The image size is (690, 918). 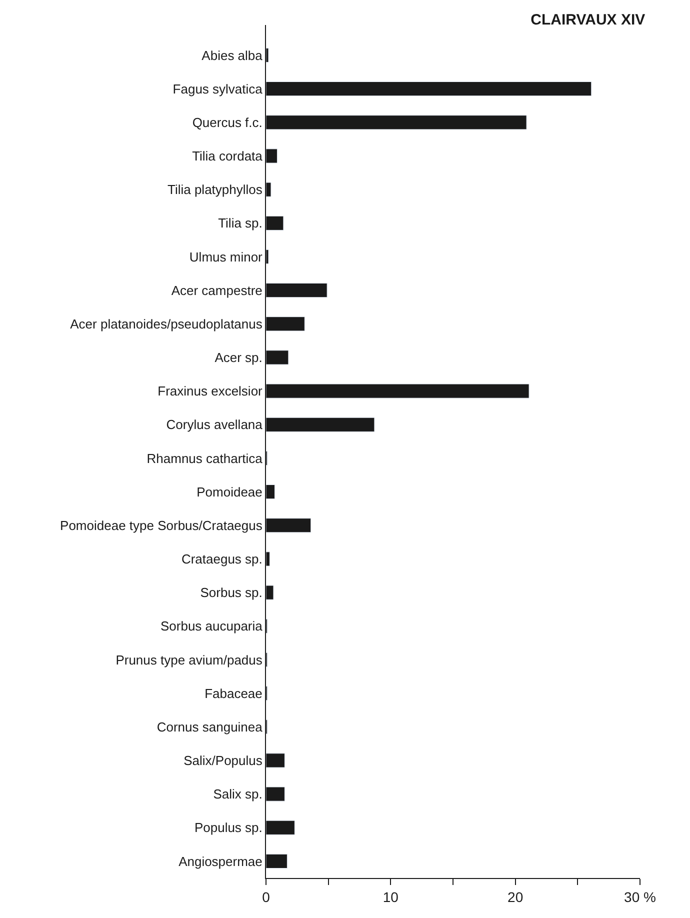 What do you see at coordinates (266, 896) in the screenshot?
I see `x-tick-label: 0` at bounding box center [266, 896].